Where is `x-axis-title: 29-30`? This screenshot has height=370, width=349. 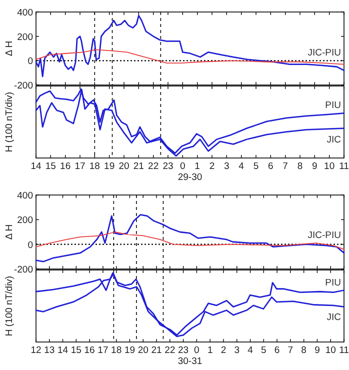 x-axis-title: 29-30 is located at coordinates (190, 177).